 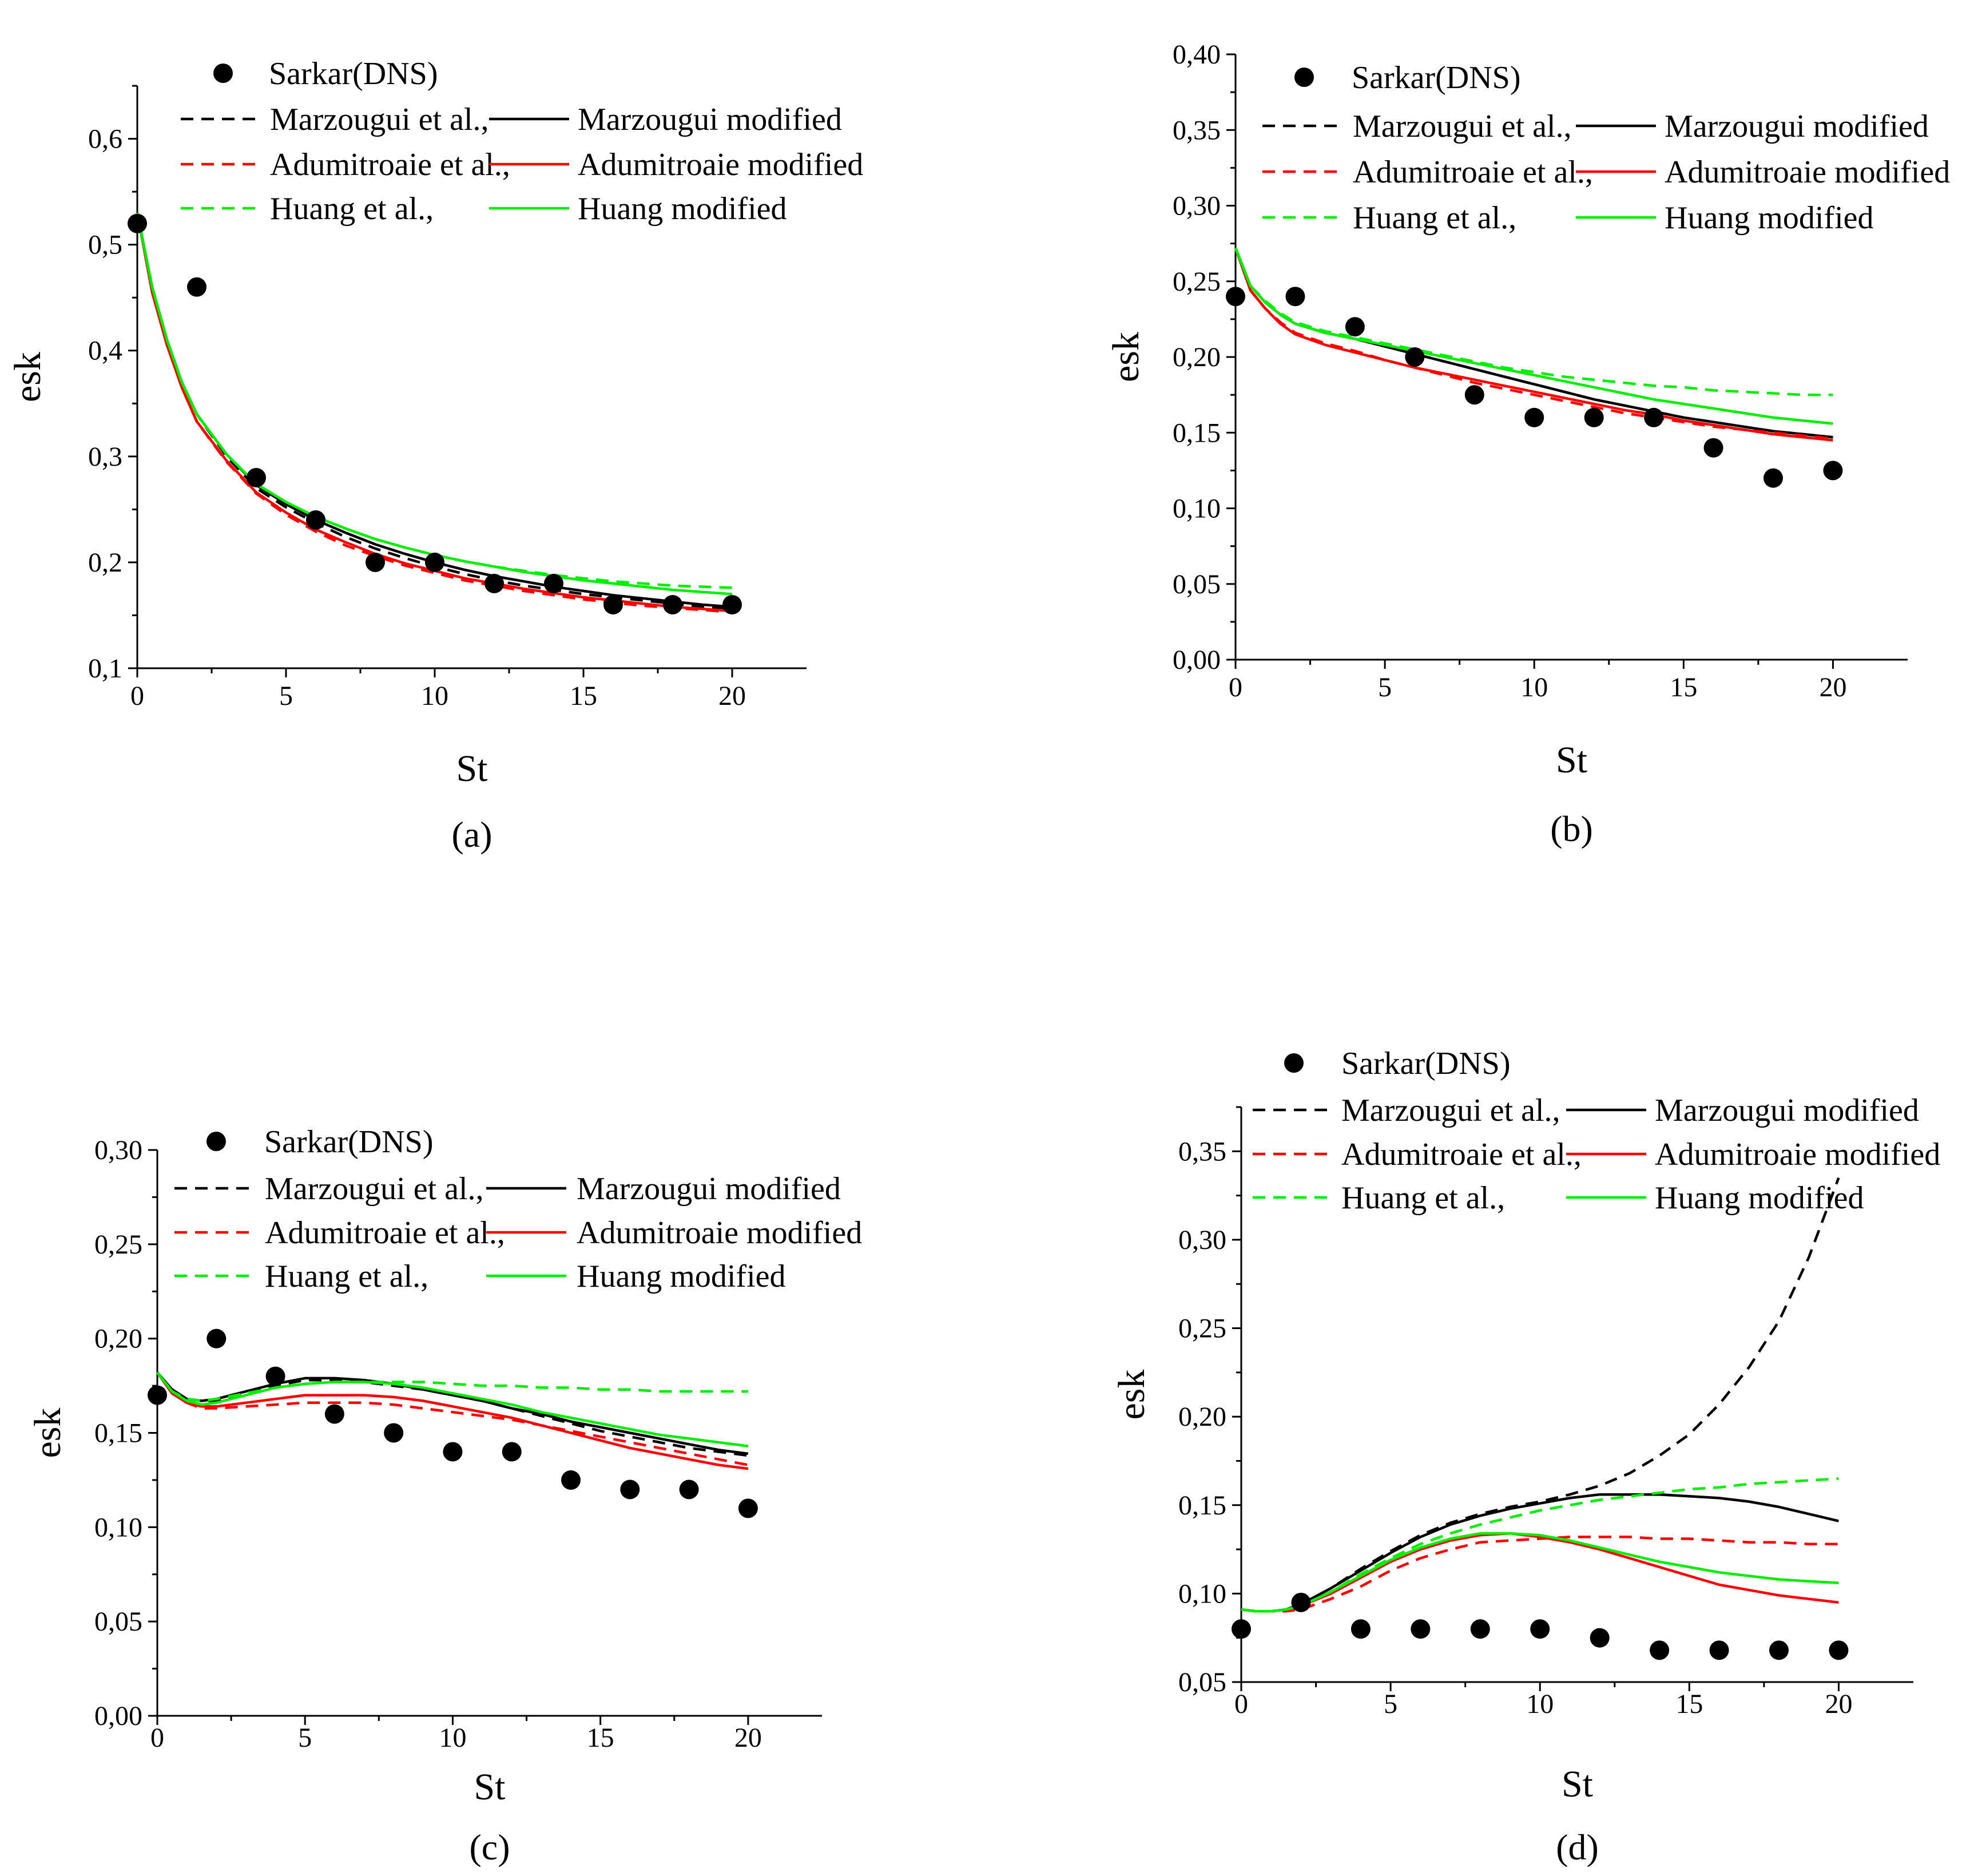 I want to click on panel-a-y-tick-label: 0,4, so click(x=105, y=351).